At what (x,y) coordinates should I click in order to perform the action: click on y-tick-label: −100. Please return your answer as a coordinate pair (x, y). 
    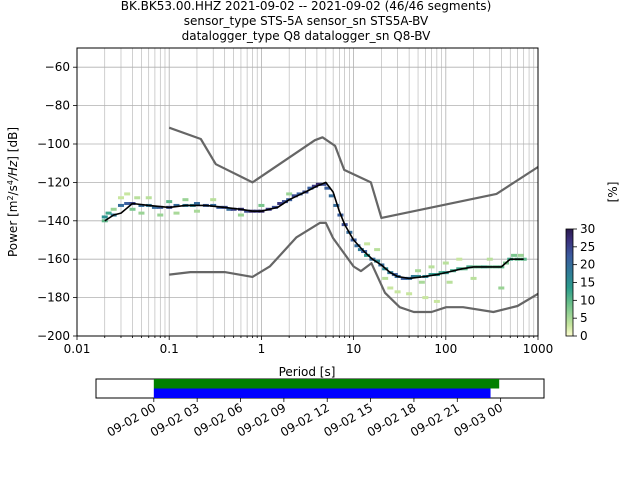
    Looking at the image, I should click on (53, 144).